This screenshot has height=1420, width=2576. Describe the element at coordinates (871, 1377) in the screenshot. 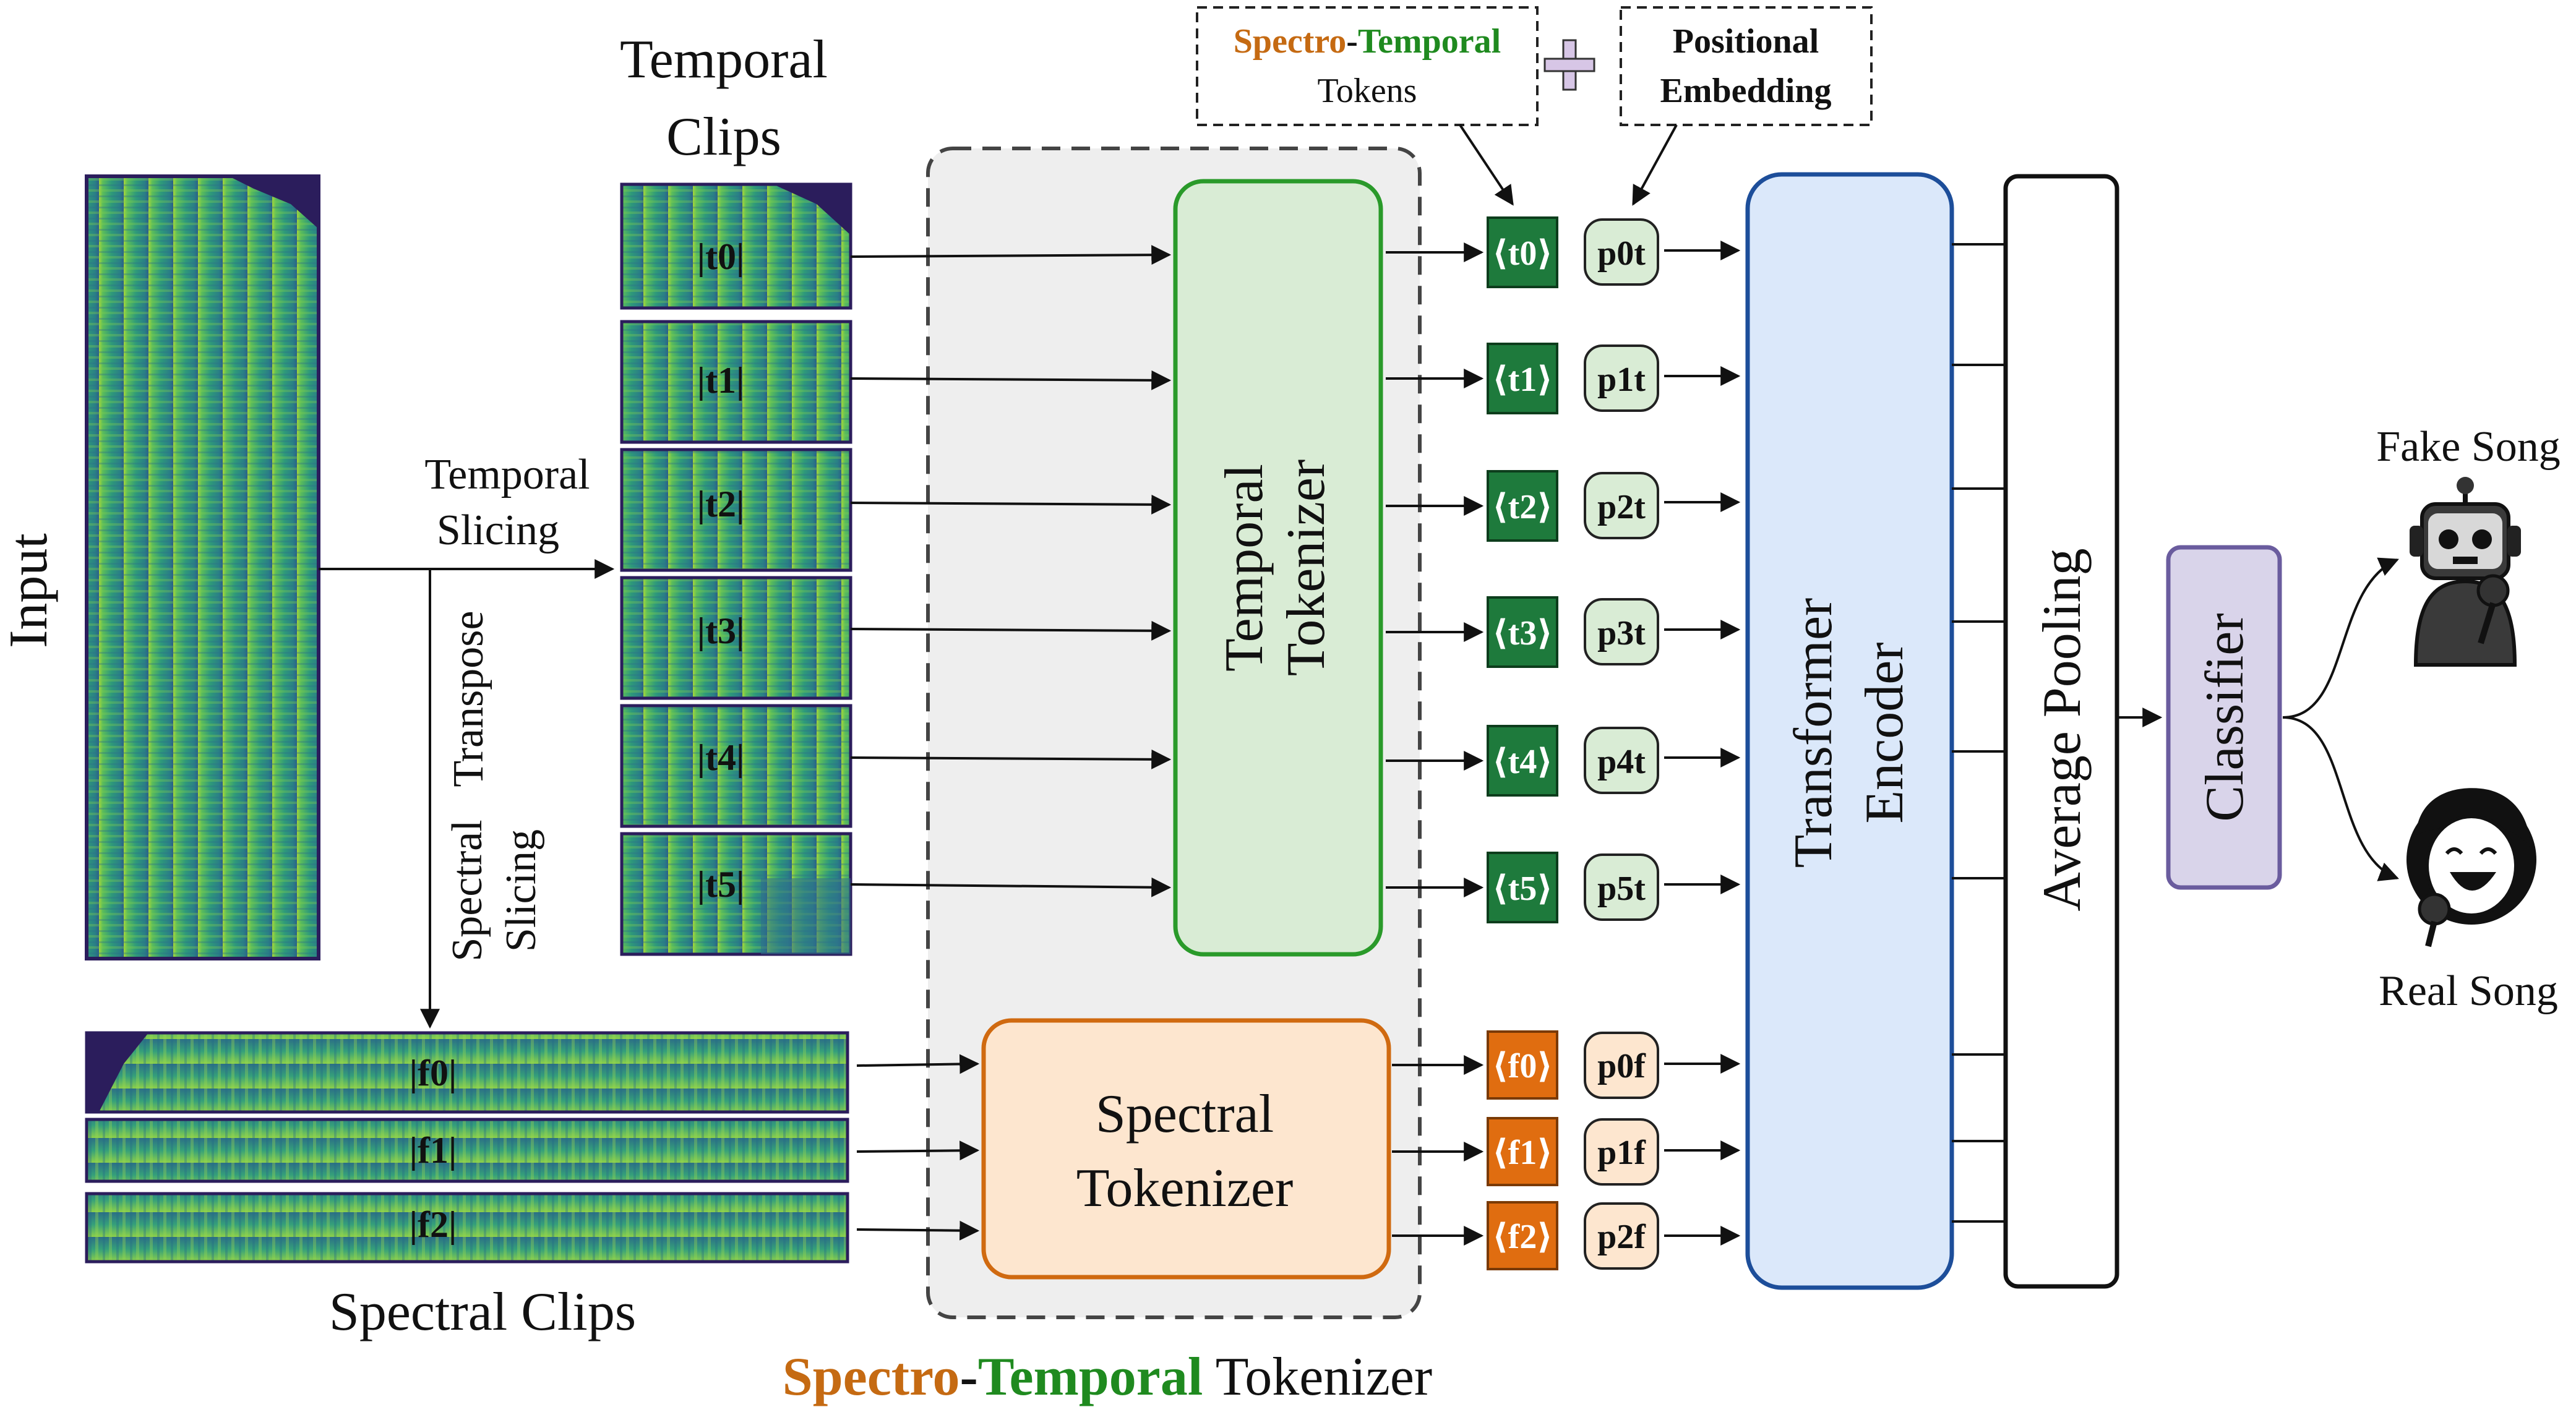

I see `footer-spectro-text: Spectro` at that location.